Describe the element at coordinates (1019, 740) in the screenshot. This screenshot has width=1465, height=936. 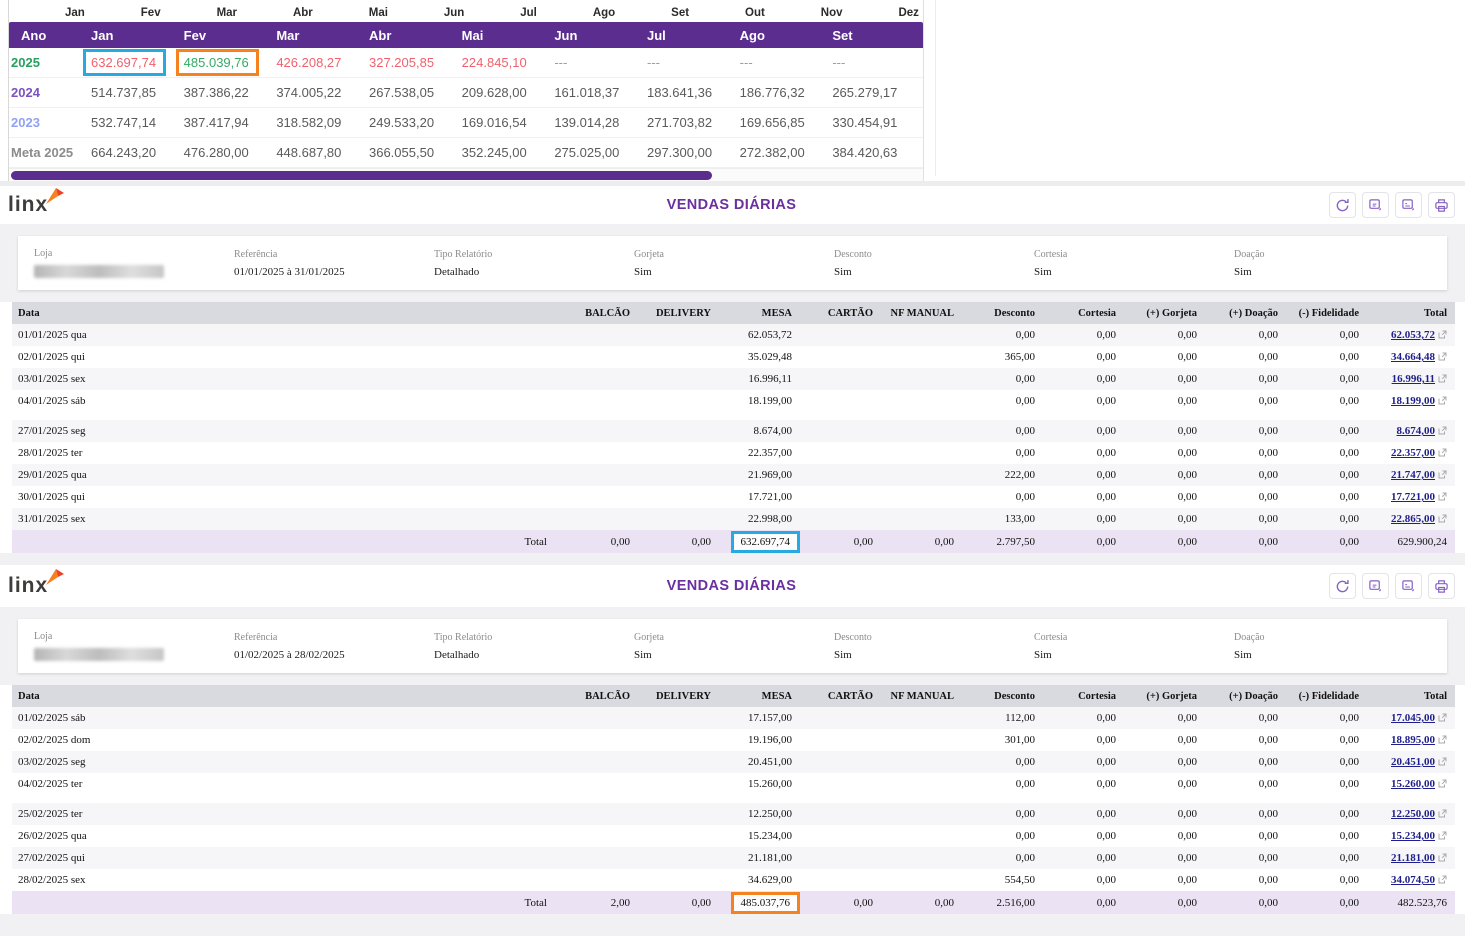
I see `table-cell: 301,00` at that location.